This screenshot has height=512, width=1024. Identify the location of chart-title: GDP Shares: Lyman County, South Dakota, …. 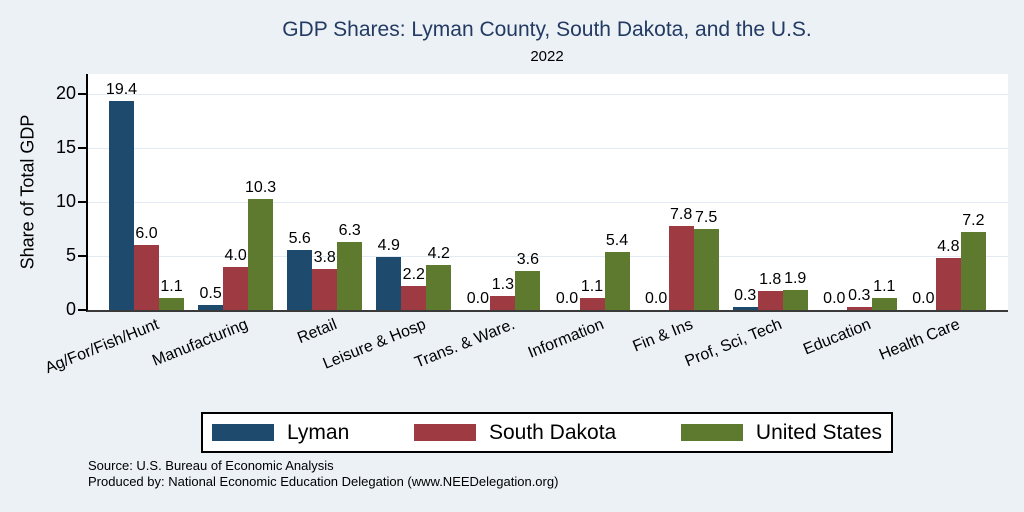
(547, 29).